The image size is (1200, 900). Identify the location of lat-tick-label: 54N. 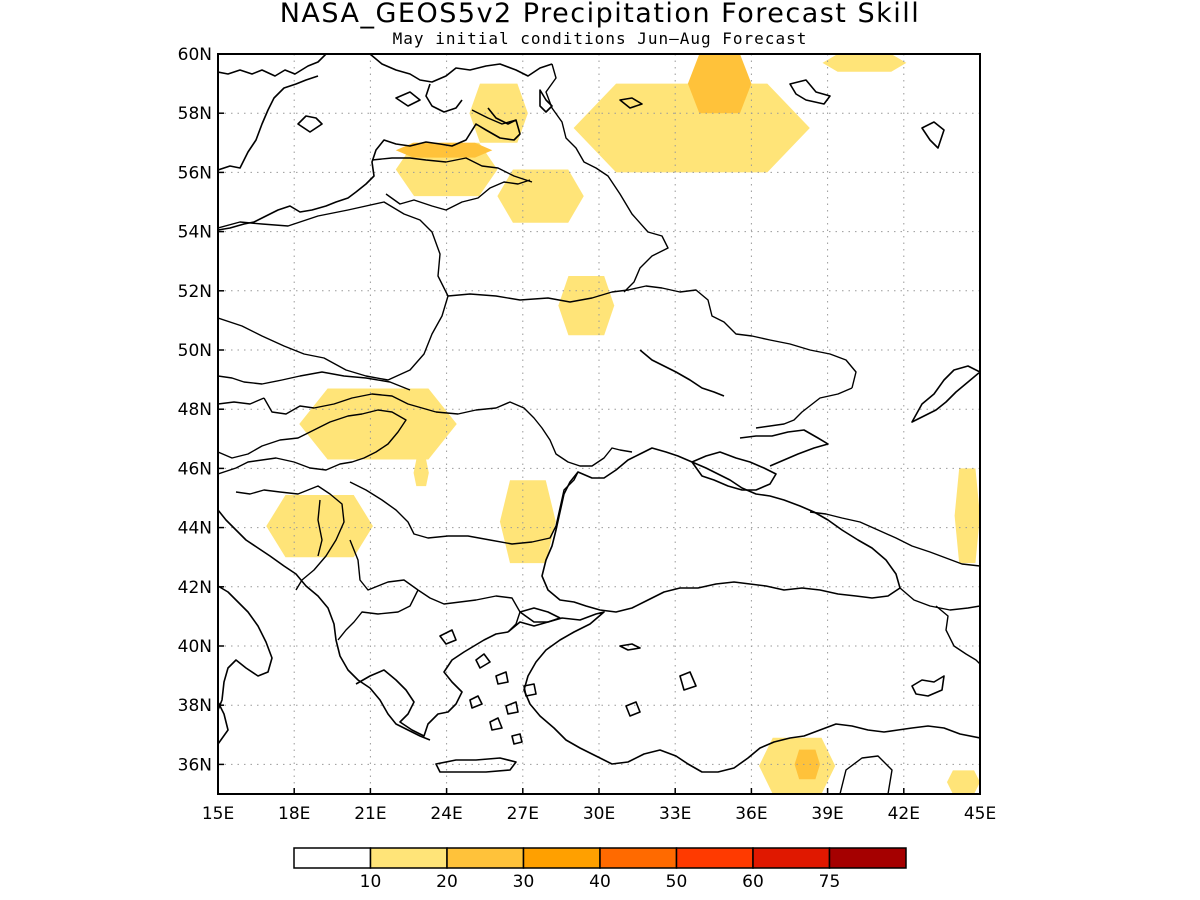
(195, 233).